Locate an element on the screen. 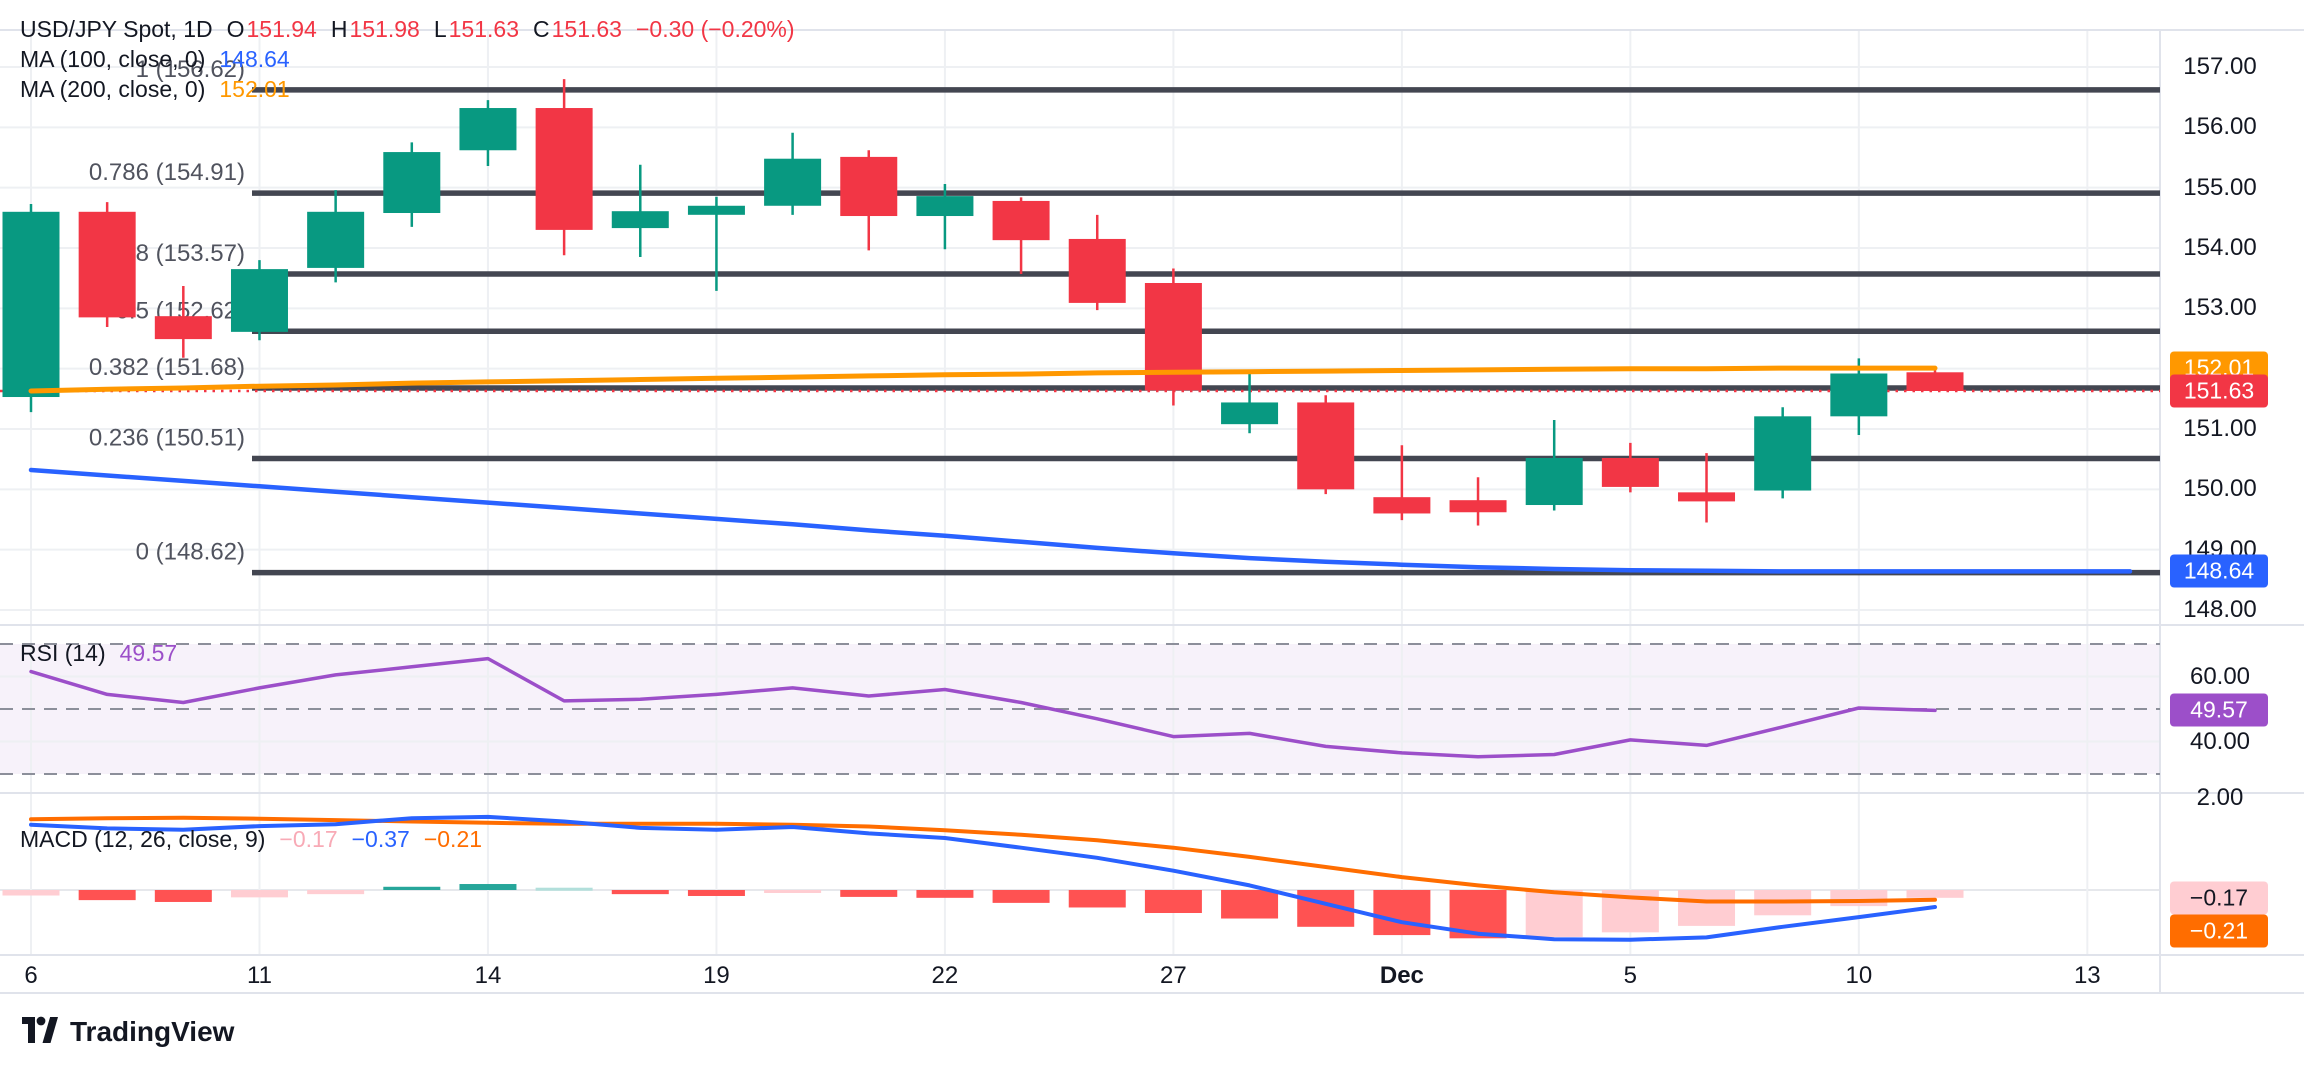  macd-hist-badge: −0.17 is located at coordinates (2219, 898).